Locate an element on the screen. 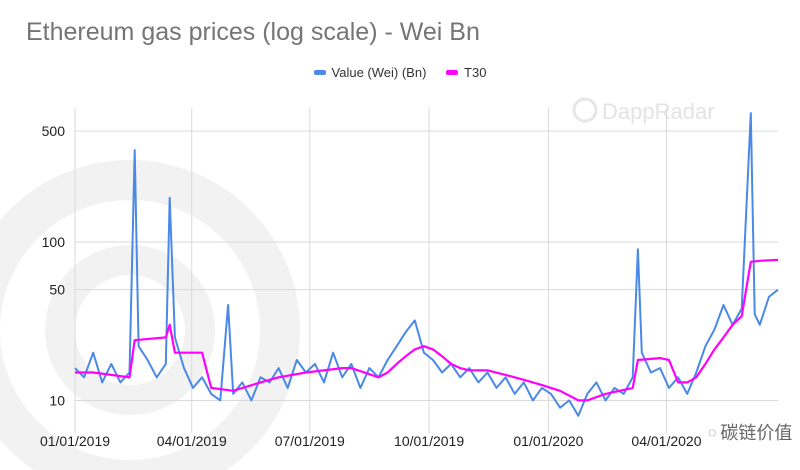  x-tick-label: 10/01/2019 is located at coordinates (429, 441).